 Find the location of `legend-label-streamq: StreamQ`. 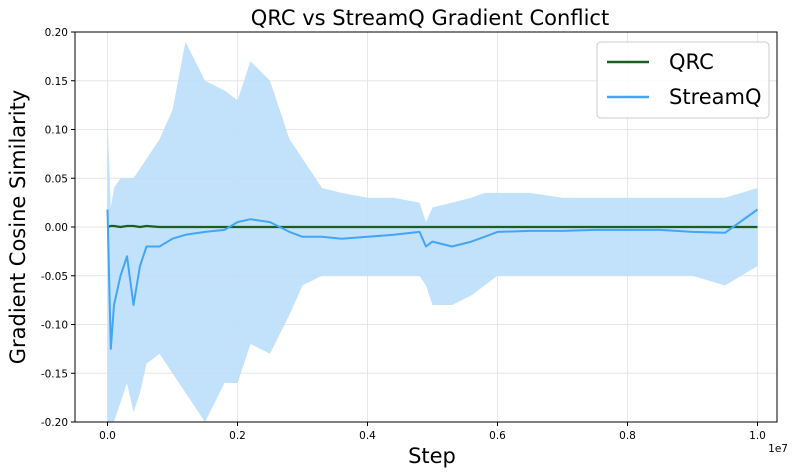

legend-label-streamq: StreamQ is located at coordinates (715, 97).